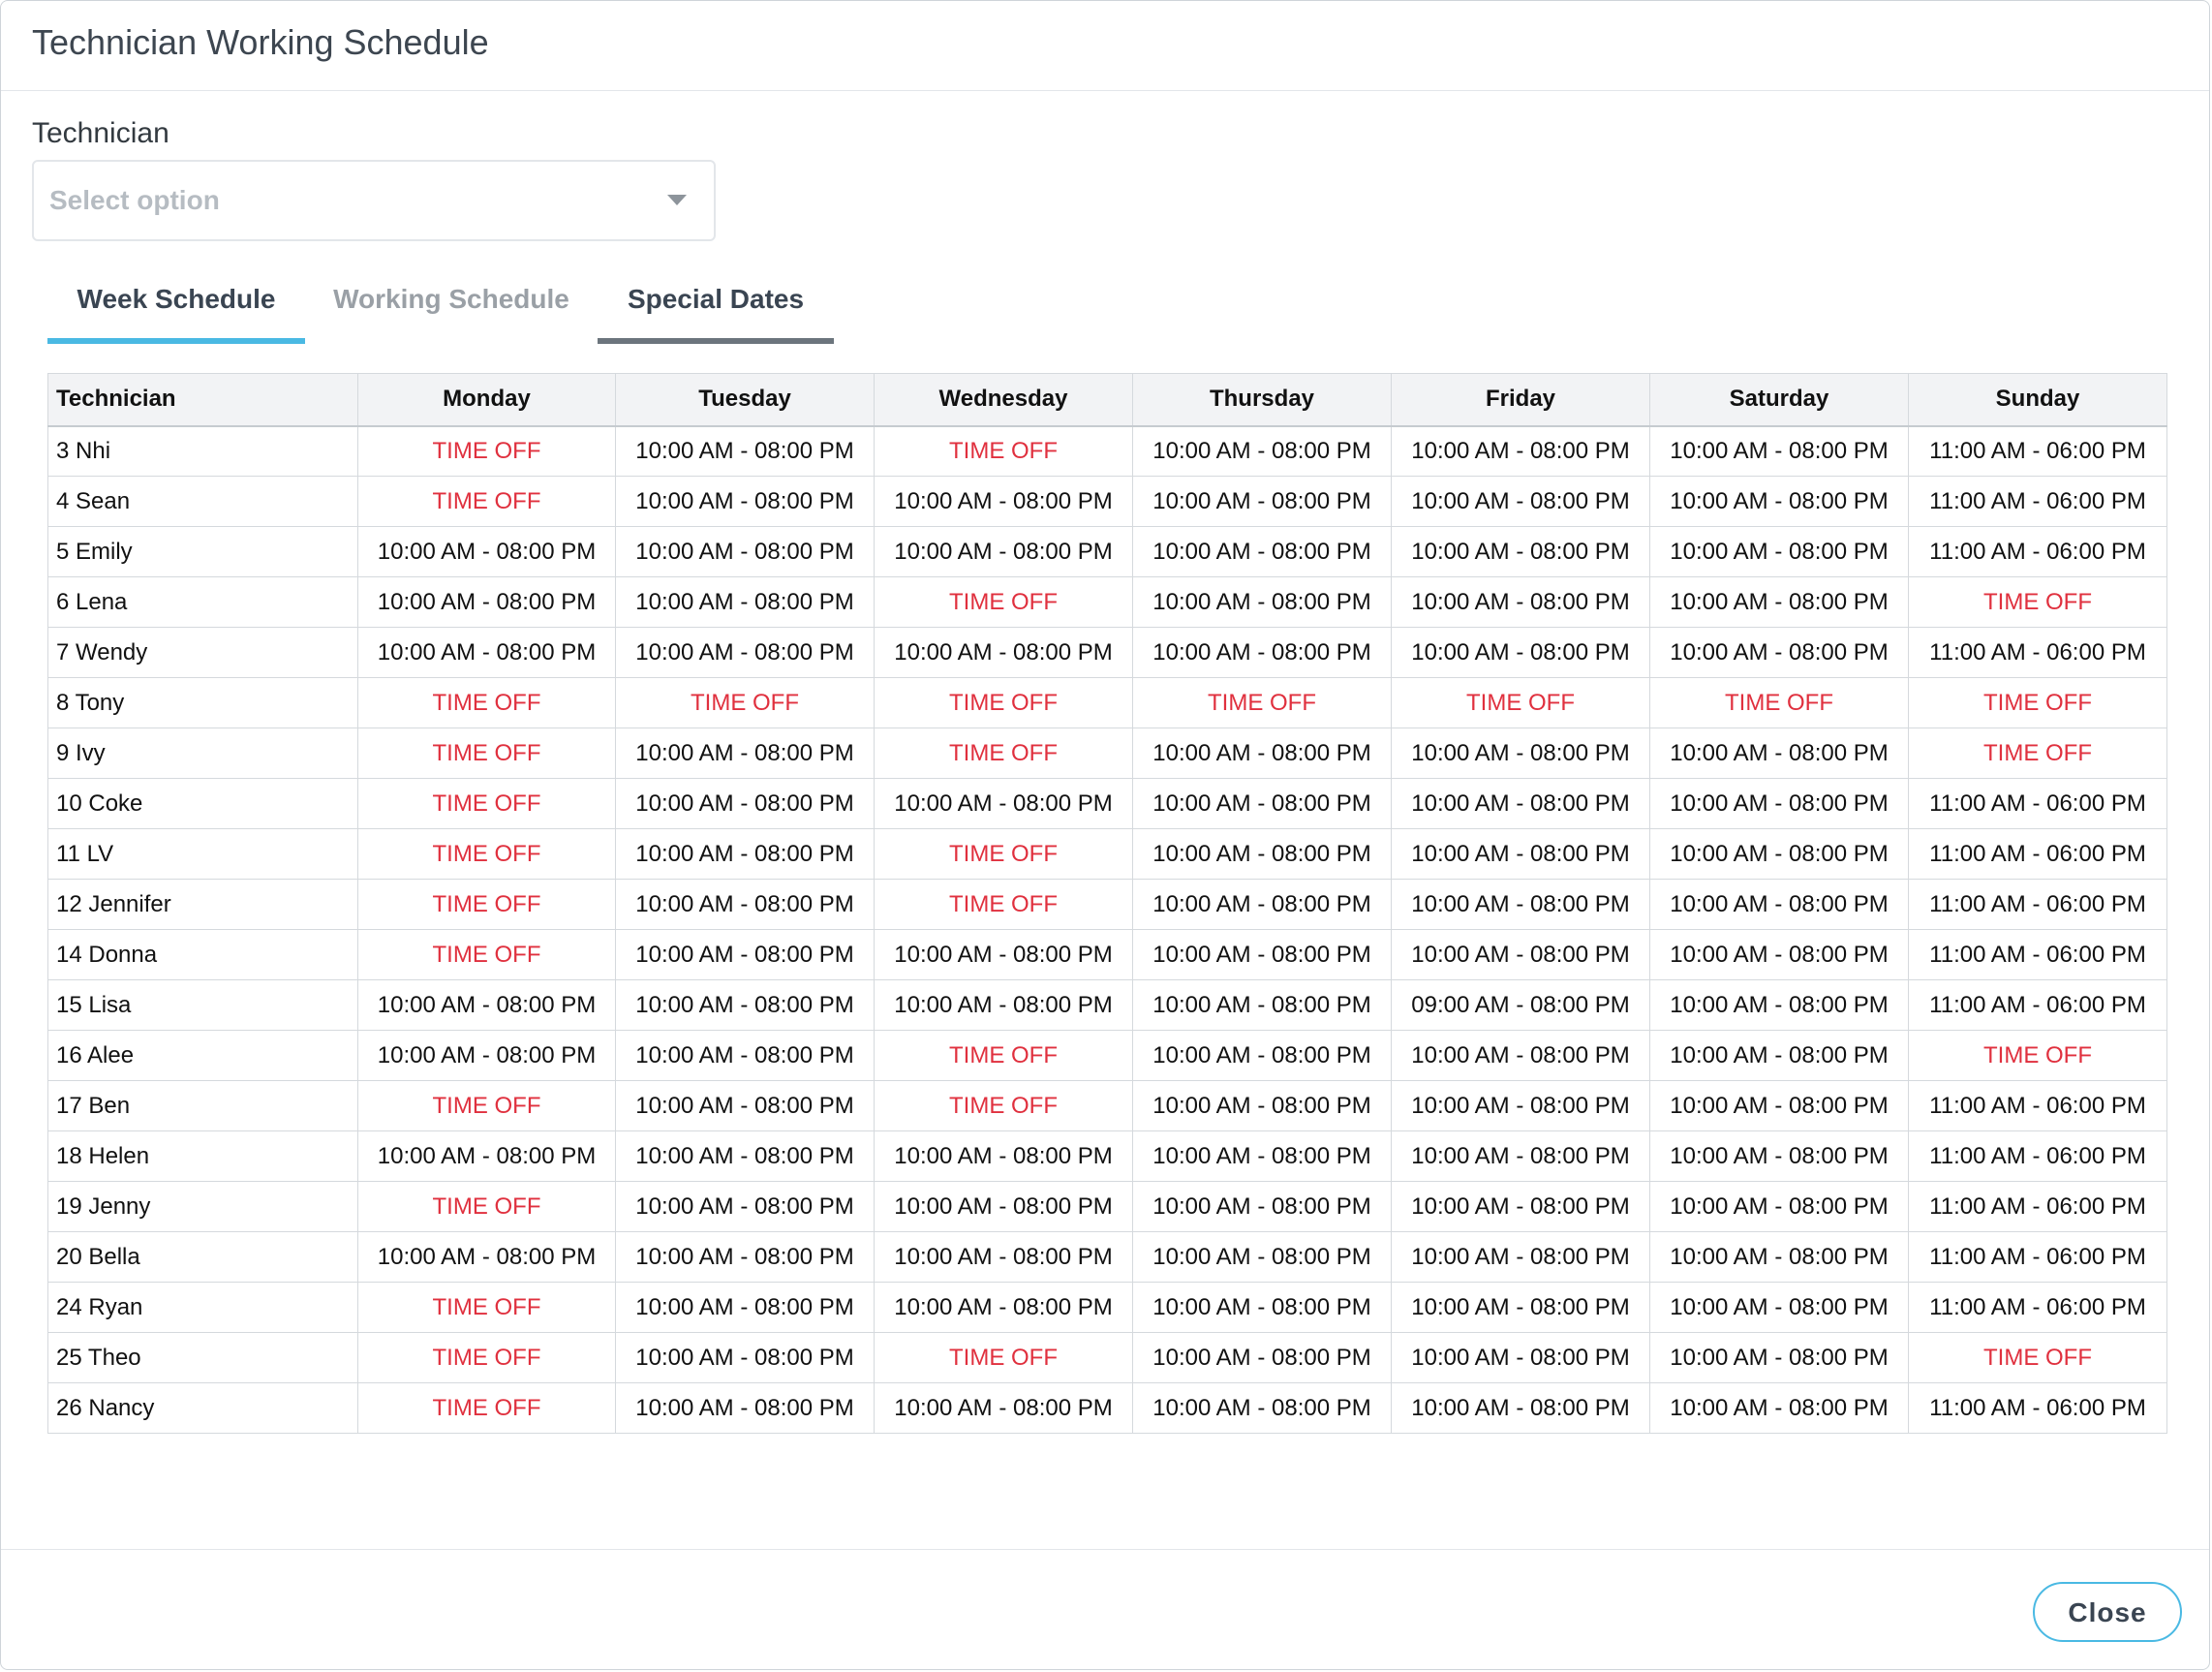 This screenshot has height=1672, width=2212. What do you see at coordinates (135, 200) in the screenshot?
I see `technician-select-placeholder: Select option` at bounding box center [135, 200].